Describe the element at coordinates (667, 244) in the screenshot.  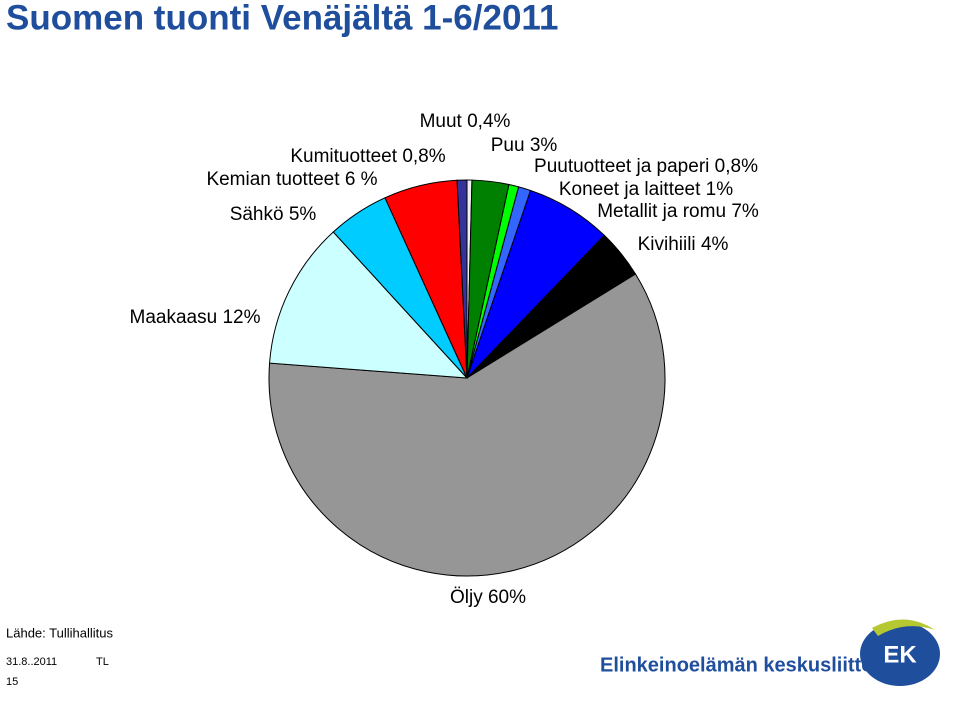
I see `category-name: Kivihiili` at that location.